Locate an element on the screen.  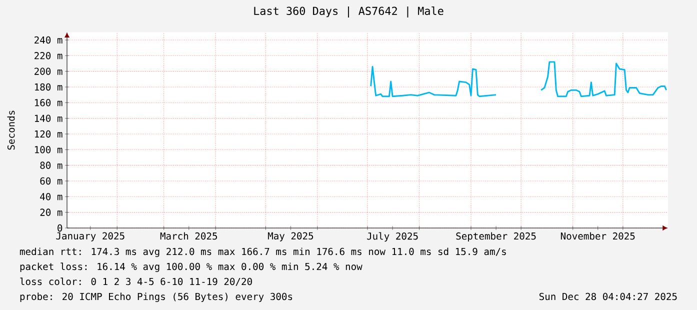
y-tick-label: 120 m is located at coordinates (48, 134).